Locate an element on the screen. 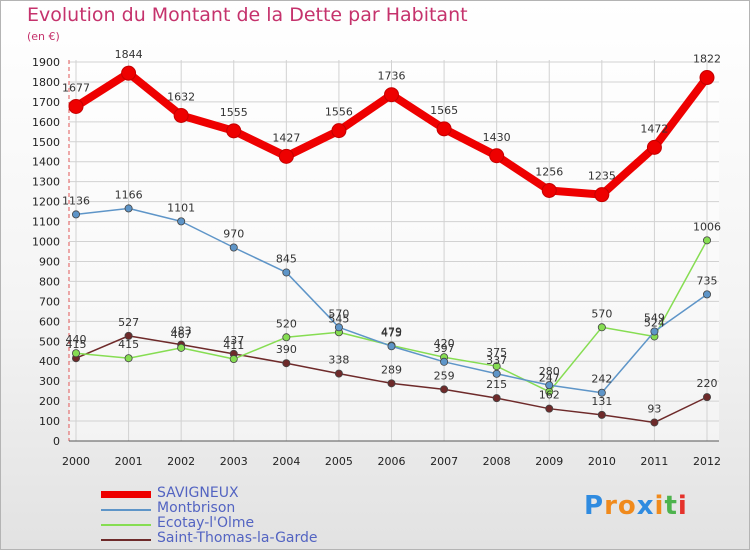 This screenshot has width=750, height=550. x-tick-label: 2003 is located at coordinates (234, 461).